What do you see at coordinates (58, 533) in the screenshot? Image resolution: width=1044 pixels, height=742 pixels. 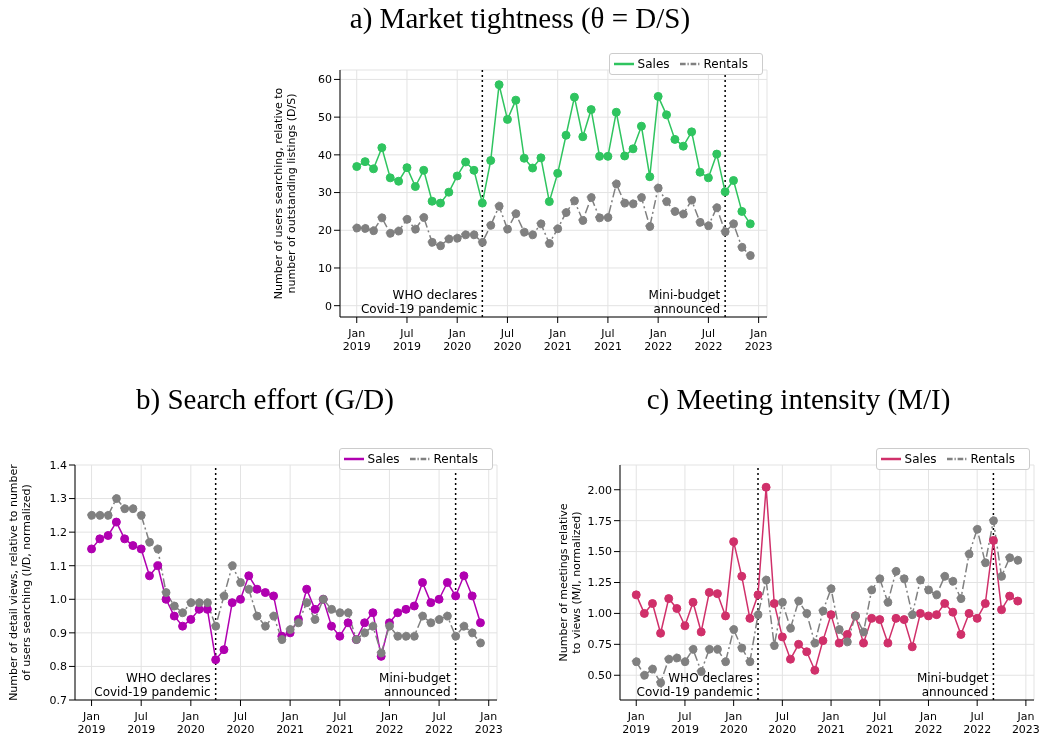 I see `y-tick-label: 1.2` at bounding box center [58, 533].